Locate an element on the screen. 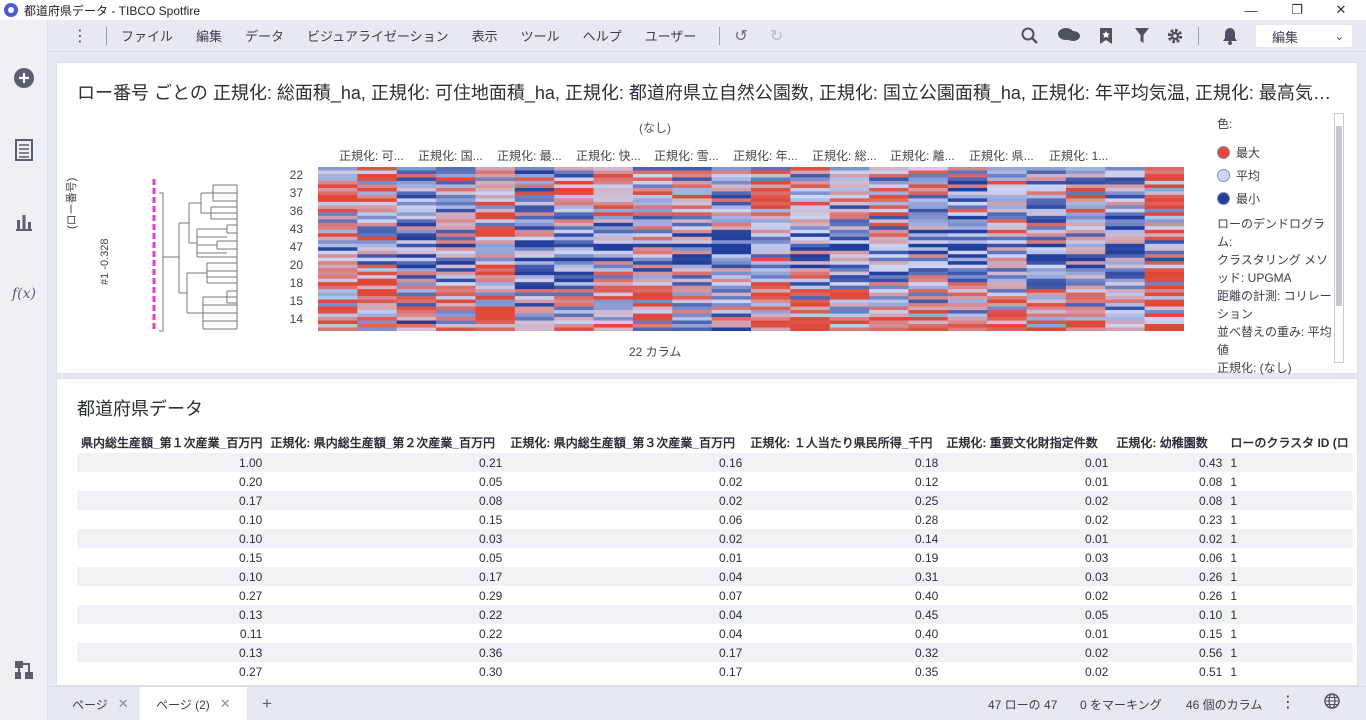 The width and height of the screenshot is (1366, 720). function-icon: f(x) is located at coordinates (23, 294).